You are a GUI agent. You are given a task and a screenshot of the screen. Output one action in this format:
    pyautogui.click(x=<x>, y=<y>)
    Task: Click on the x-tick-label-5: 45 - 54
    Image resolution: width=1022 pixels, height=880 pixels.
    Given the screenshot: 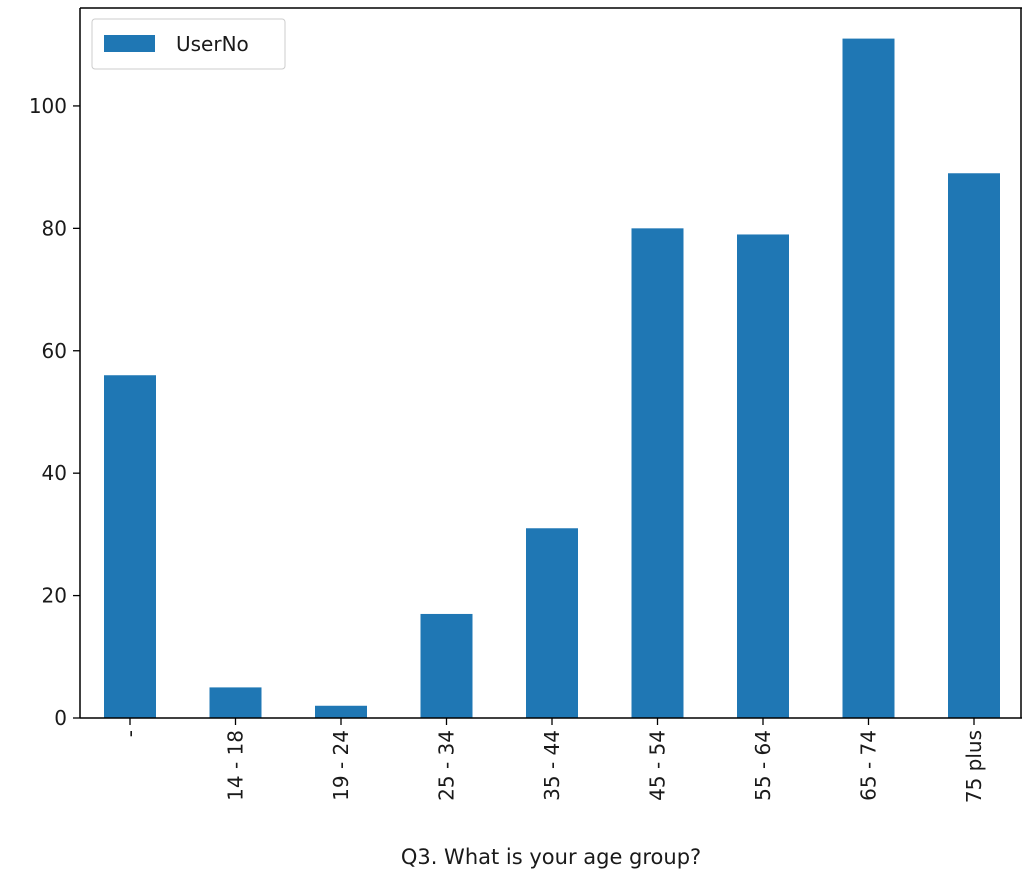 What is the action you would take?
    pyautogui.click(x=658, y=765)
    